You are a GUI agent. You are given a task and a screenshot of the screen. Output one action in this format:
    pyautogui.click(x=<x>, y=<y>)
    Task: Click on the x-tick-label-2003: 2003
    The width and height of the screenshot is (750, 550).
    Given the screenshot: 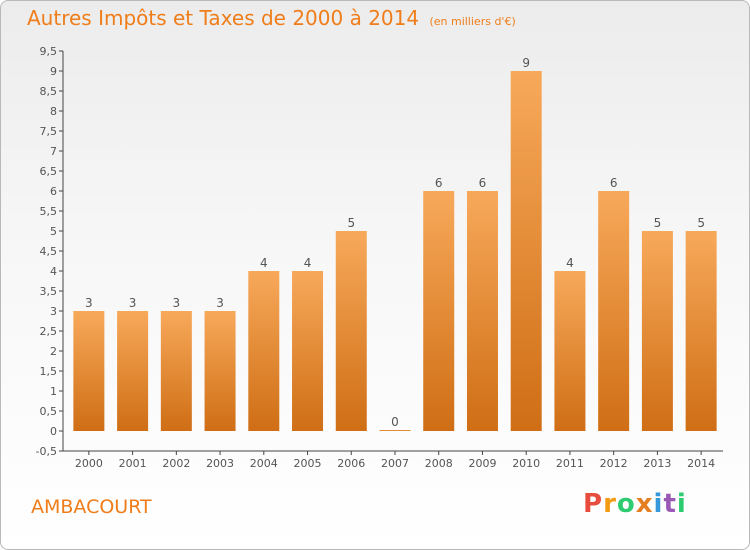 What is the action you would take?
    pyautogui.click(x=220, y=463)
    